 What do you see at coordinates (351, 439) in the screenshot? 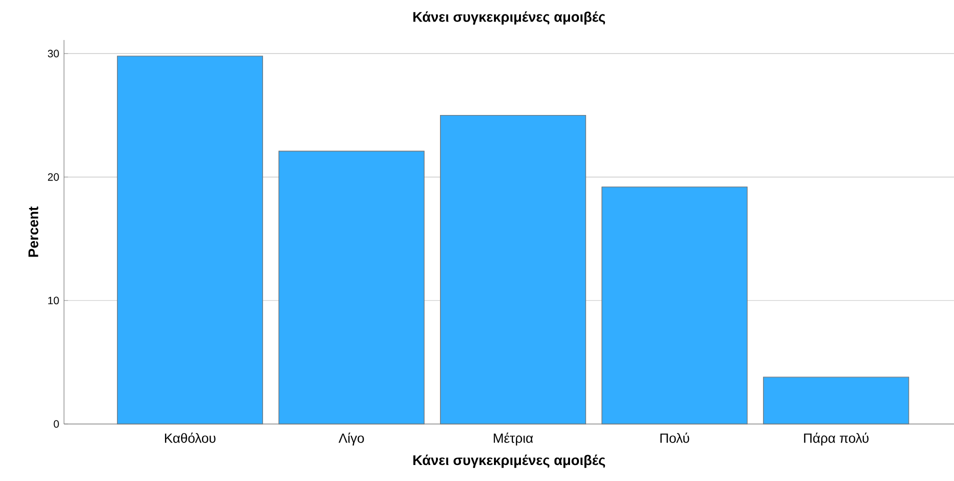
I see `x-tick-label: Λίγο` at bounding box center [351, 439].